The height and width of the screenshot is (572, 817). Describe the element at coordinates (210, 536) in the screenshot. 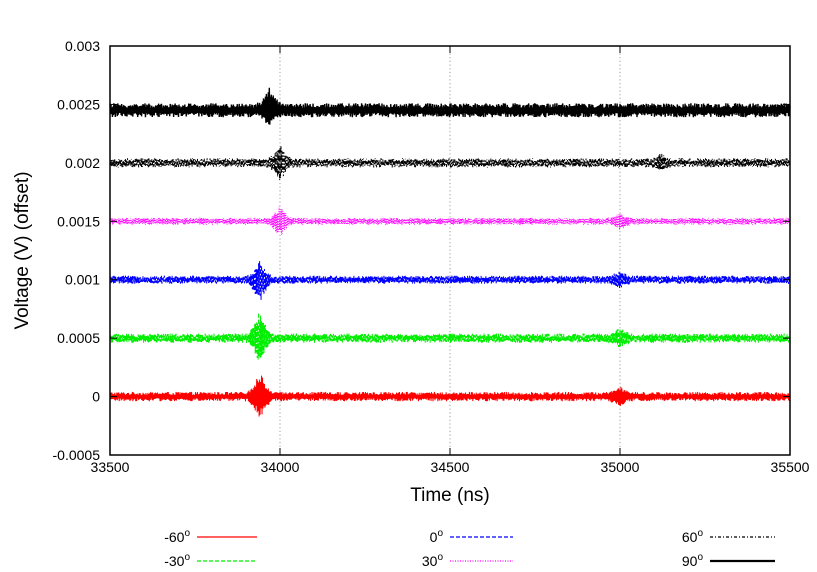

I see `legend-item-neg60: -60o` at that location.